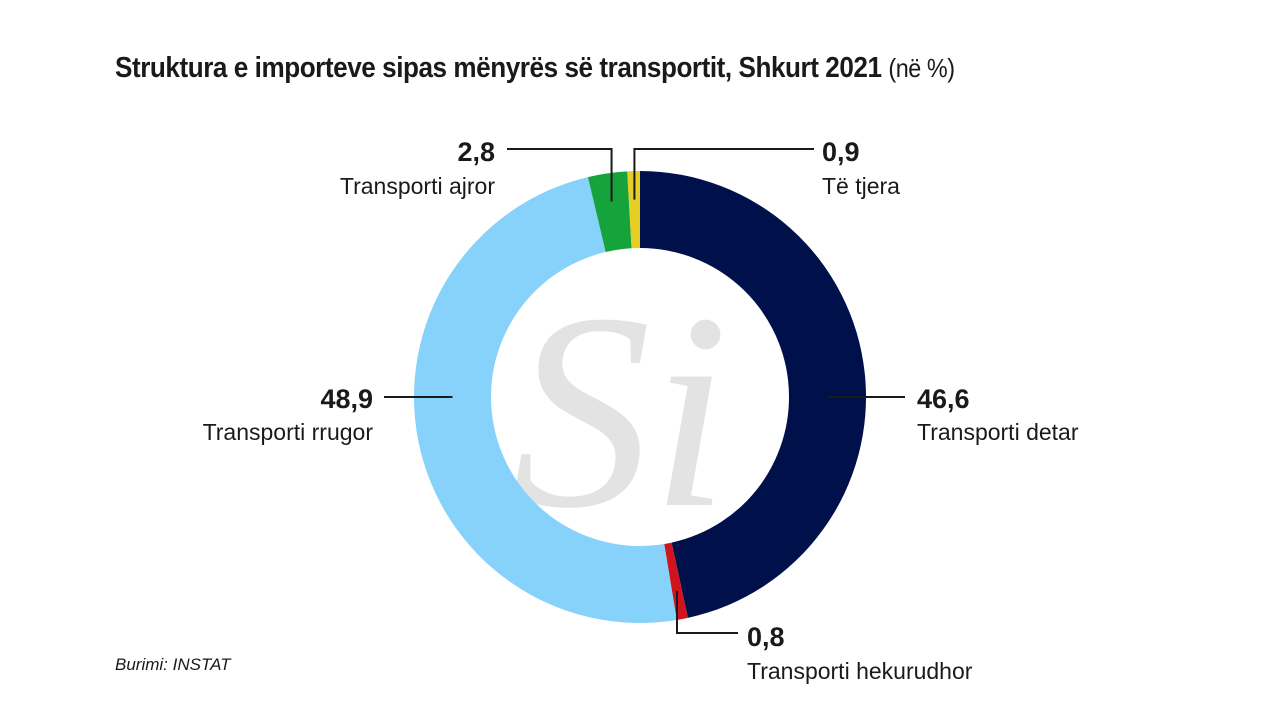 This screenshot has width=1280, height=720. I want to click on leader-transporti-hekurudhor, so click(707, 612).